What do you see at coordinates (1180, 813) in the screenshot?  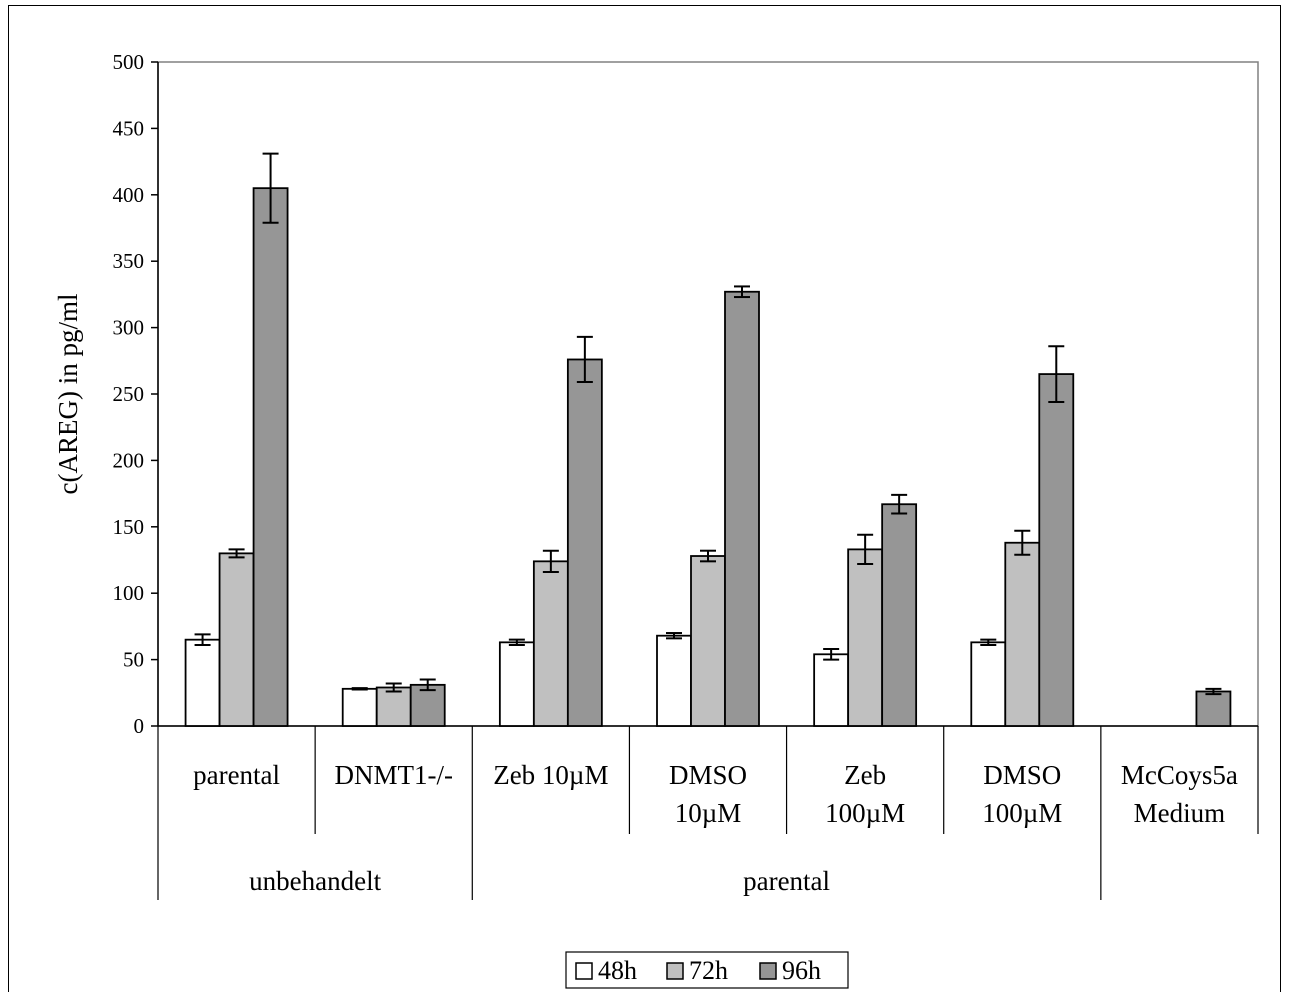 I see `x-category-label: Medium` at bounding box center [1180, 813].